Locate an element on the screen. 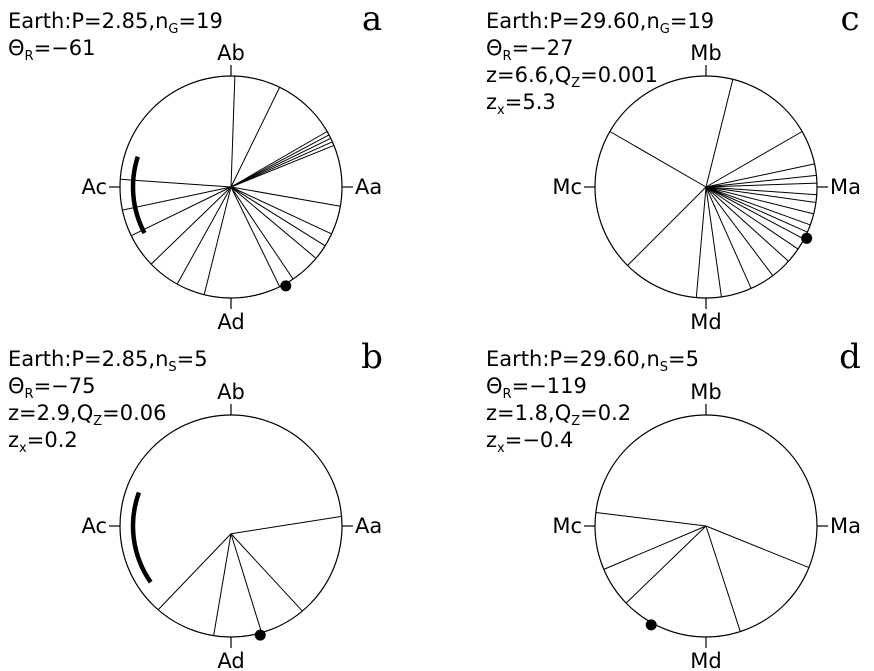 The width and height of the screenshot is (874, 671). info-line: z=1.8,QZ=0.2 is located at coordinates (558, 415).